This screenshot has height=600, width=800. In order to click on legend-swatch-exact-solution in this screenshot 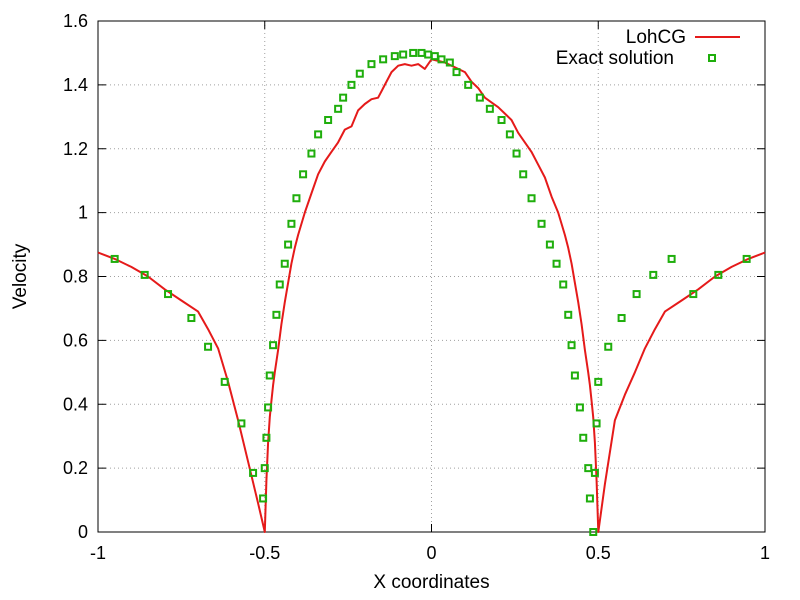, I will do `click(712, 58)`.